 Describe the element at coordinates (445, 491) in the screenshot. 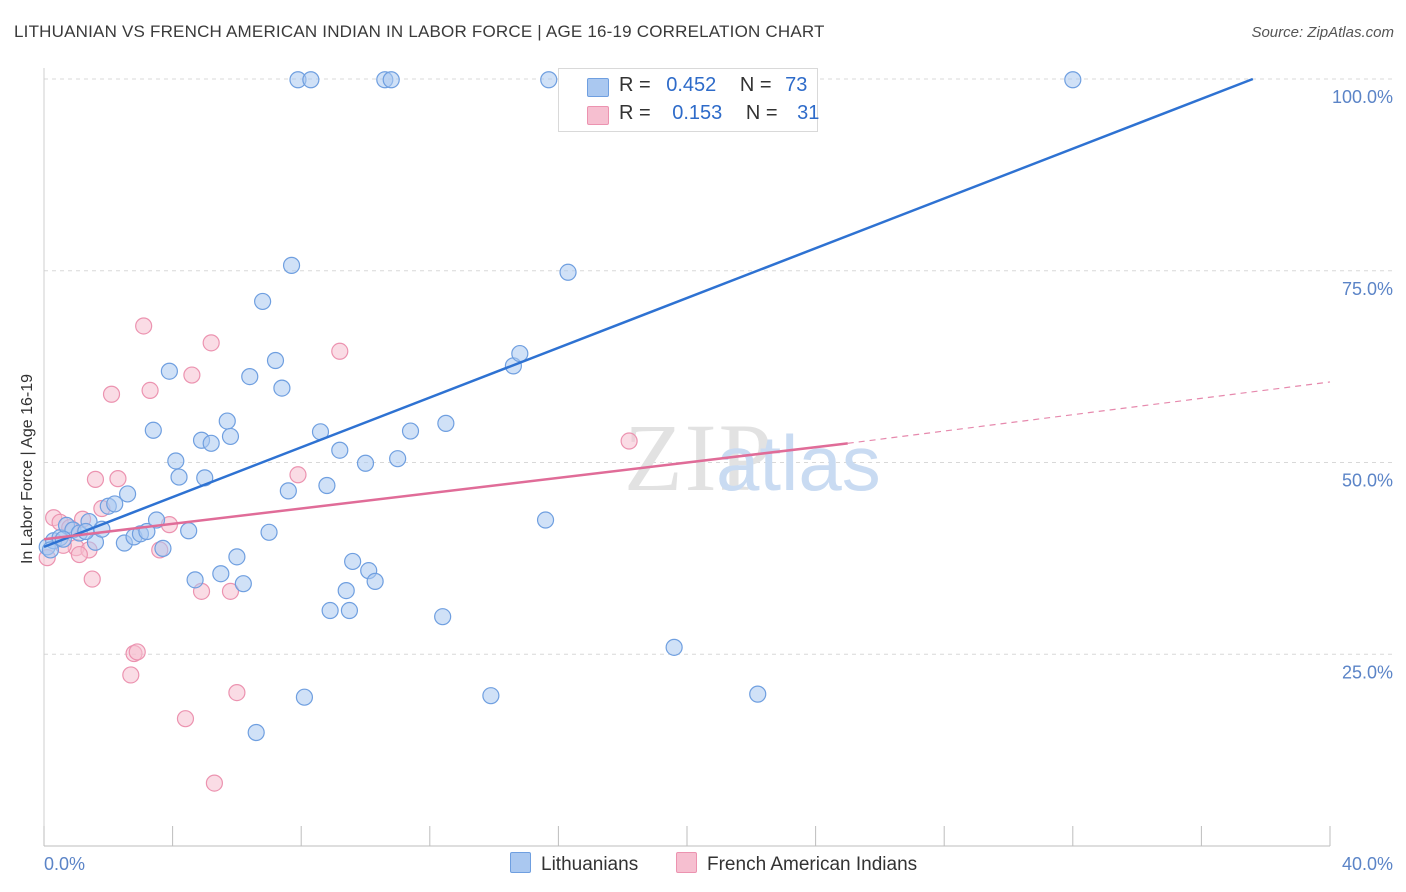

I see `trend-line-french-american-indians` at that location.